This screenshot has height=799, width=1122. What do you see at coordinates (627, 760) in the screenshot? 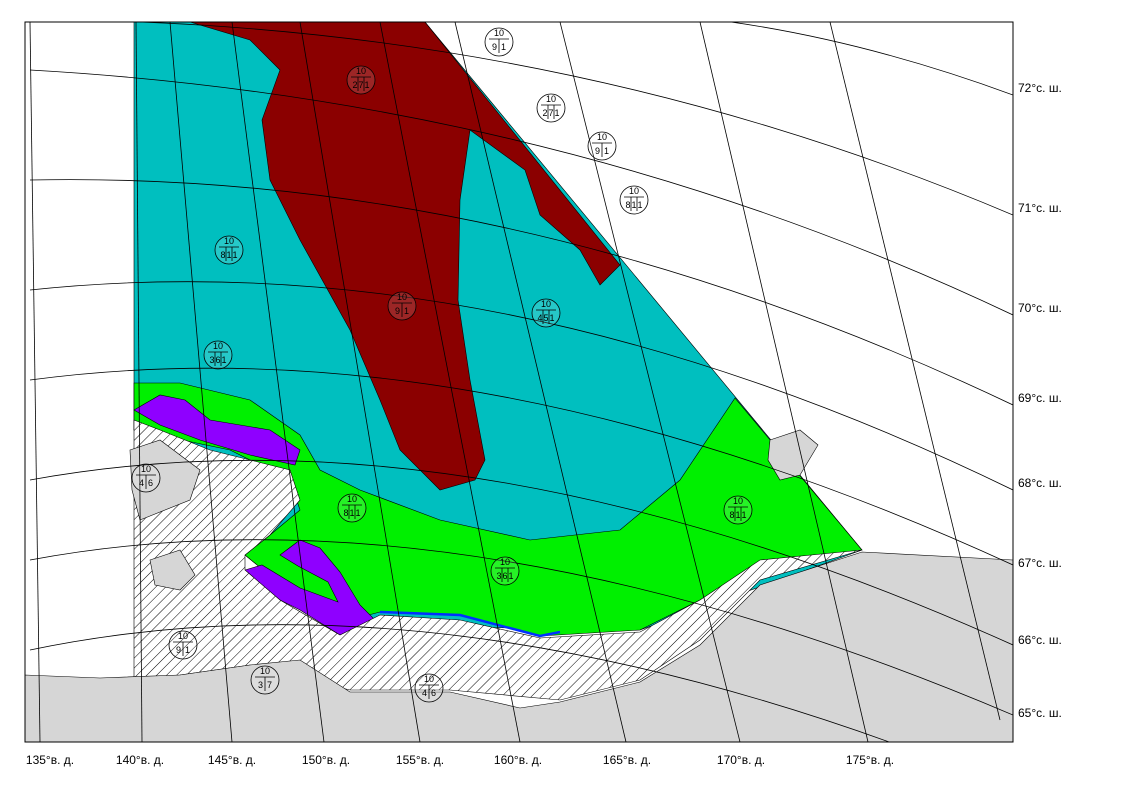
I see `longitude-label: 165°в. д.` at bounding box center [627, 760].